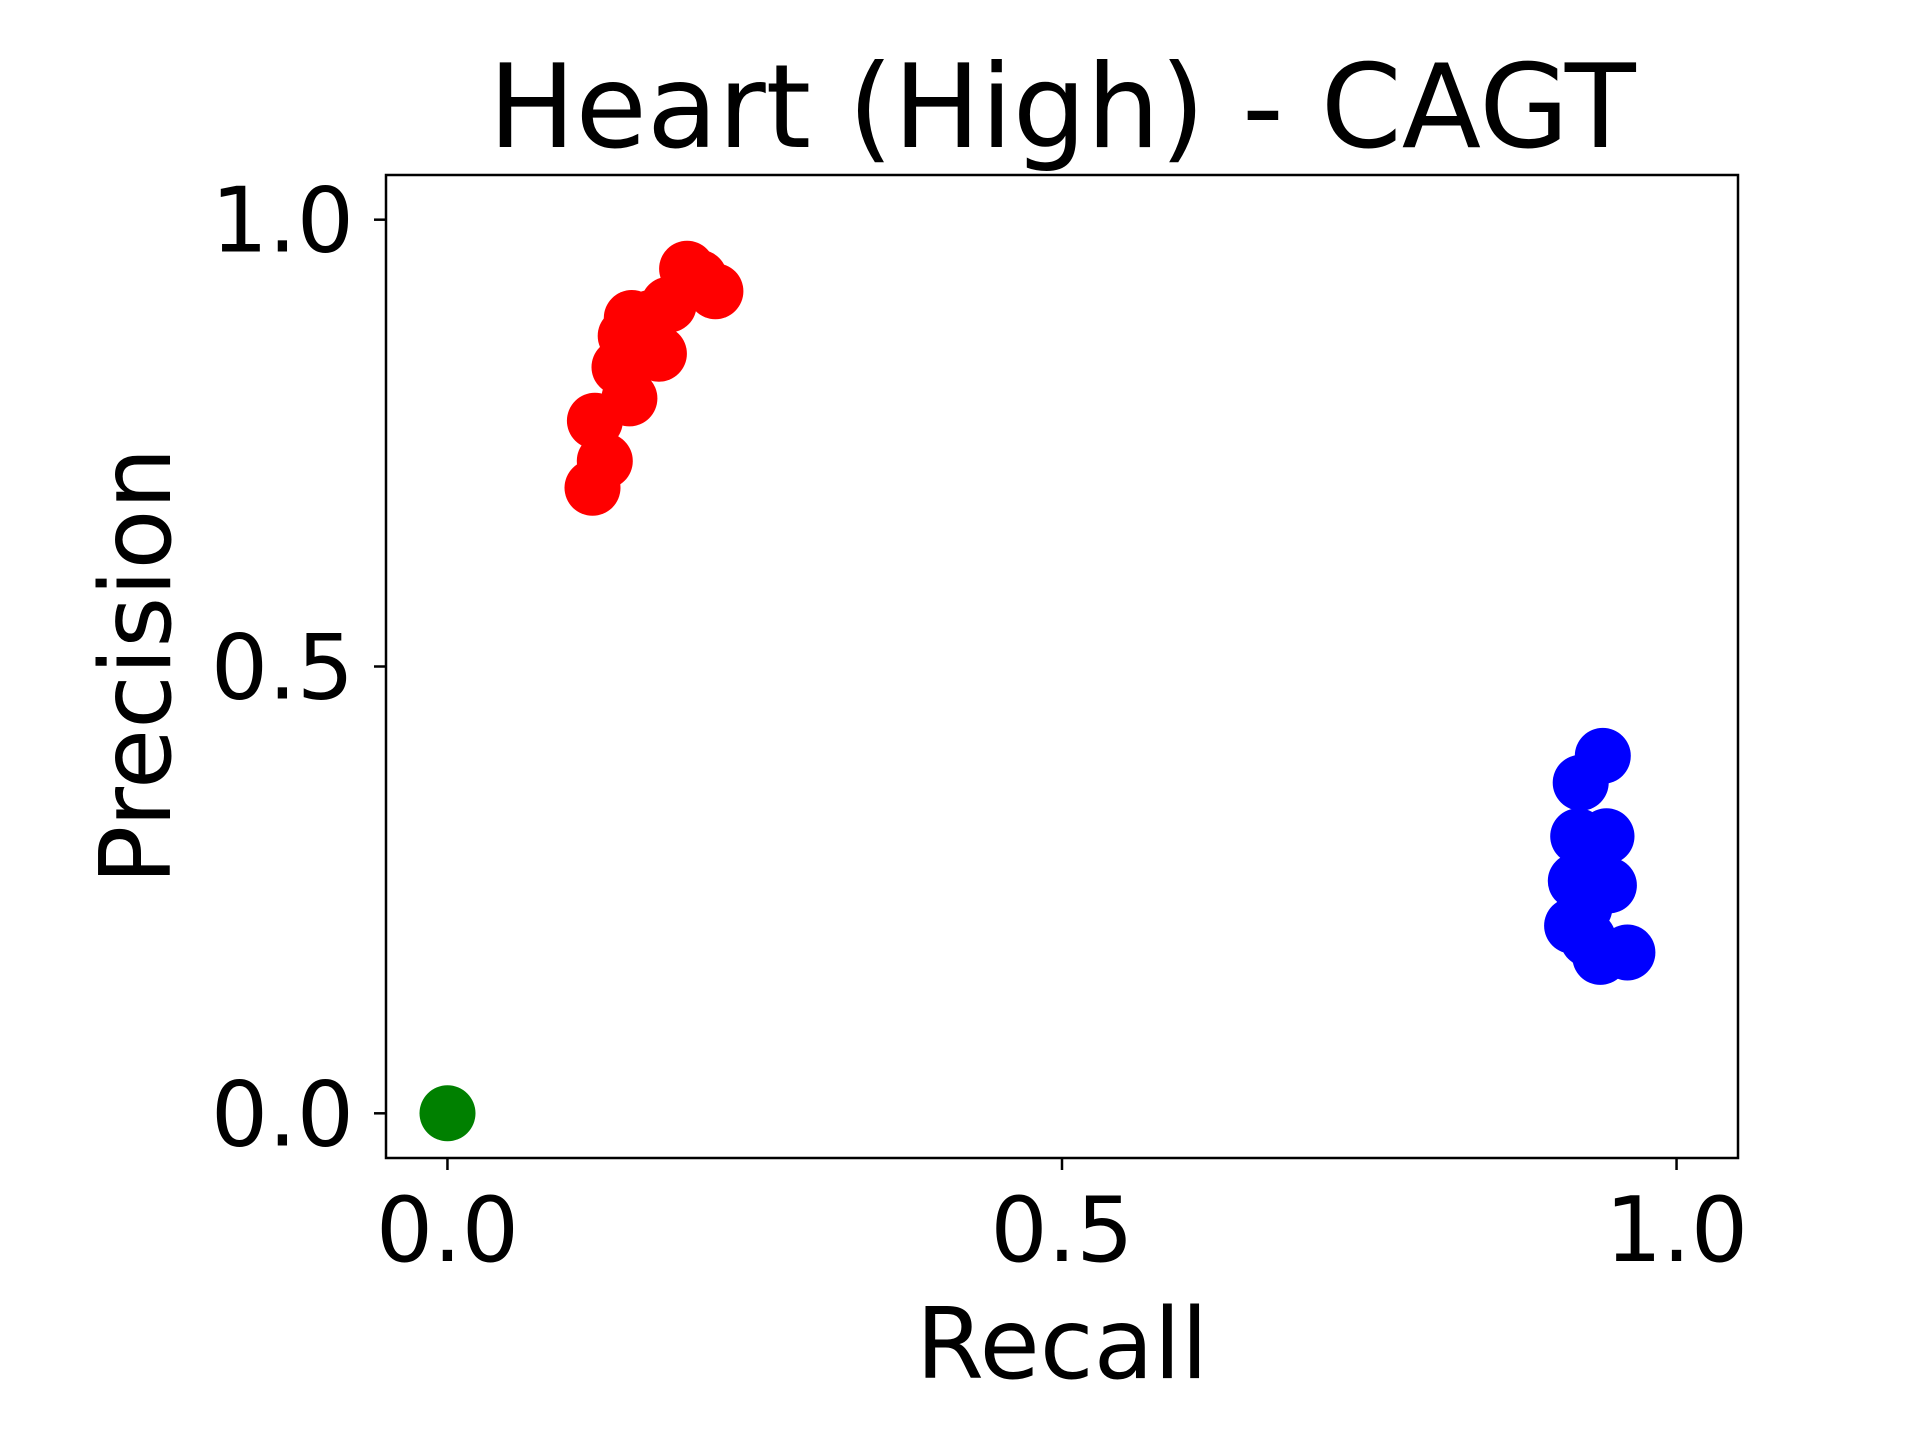 The image size is (1920, 1440). Describe the element at coordinates (1062, 1345) in the screenshot. I see `x-axis-label: Recall` at that location.